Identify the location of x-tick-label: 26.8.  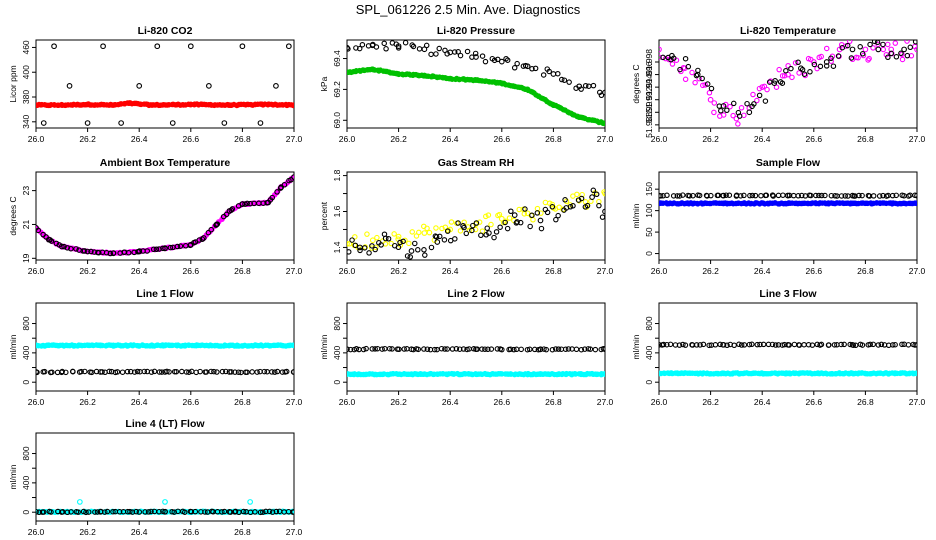
(553, 271).